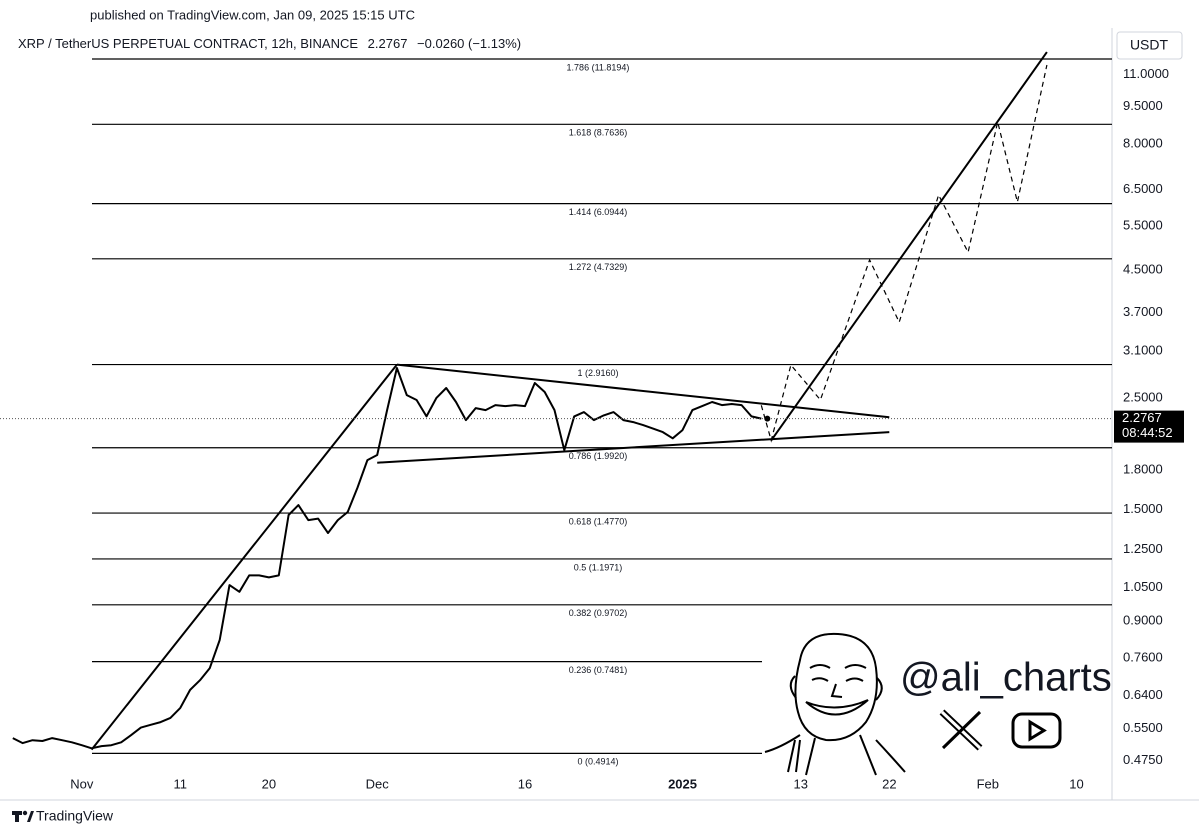 This screenshot has height=835, width=1199. Describe the element at coordinates (1143, 620) in the screenshot. I see `y-tick-label: 0.9000` at that location.